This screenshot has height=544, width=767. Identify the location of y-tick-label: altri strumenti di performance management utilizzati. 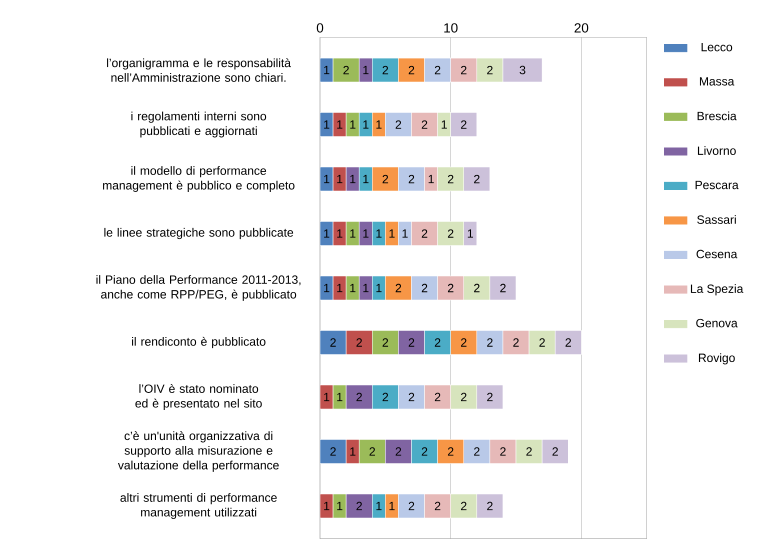
(198, 506).